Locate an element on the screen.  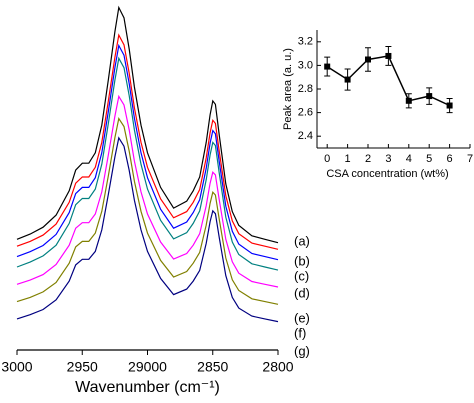
y-tick-label: 3.2 is located at coordinates (305, 42).